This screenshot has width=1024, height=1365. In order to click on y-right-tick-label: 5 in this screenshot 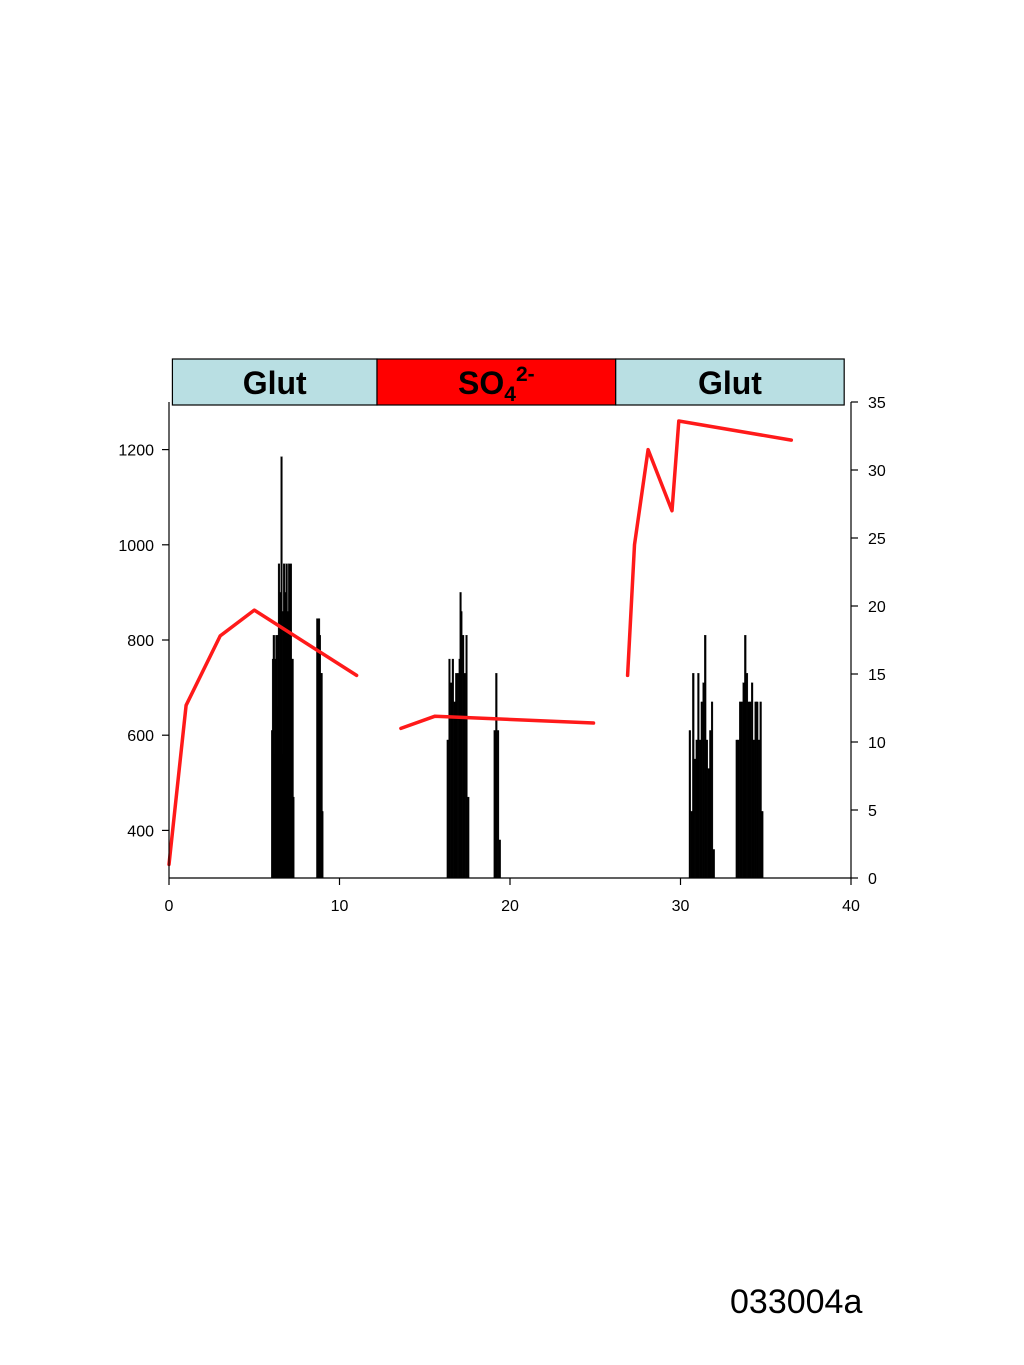, I will do `click(872, 811)`.